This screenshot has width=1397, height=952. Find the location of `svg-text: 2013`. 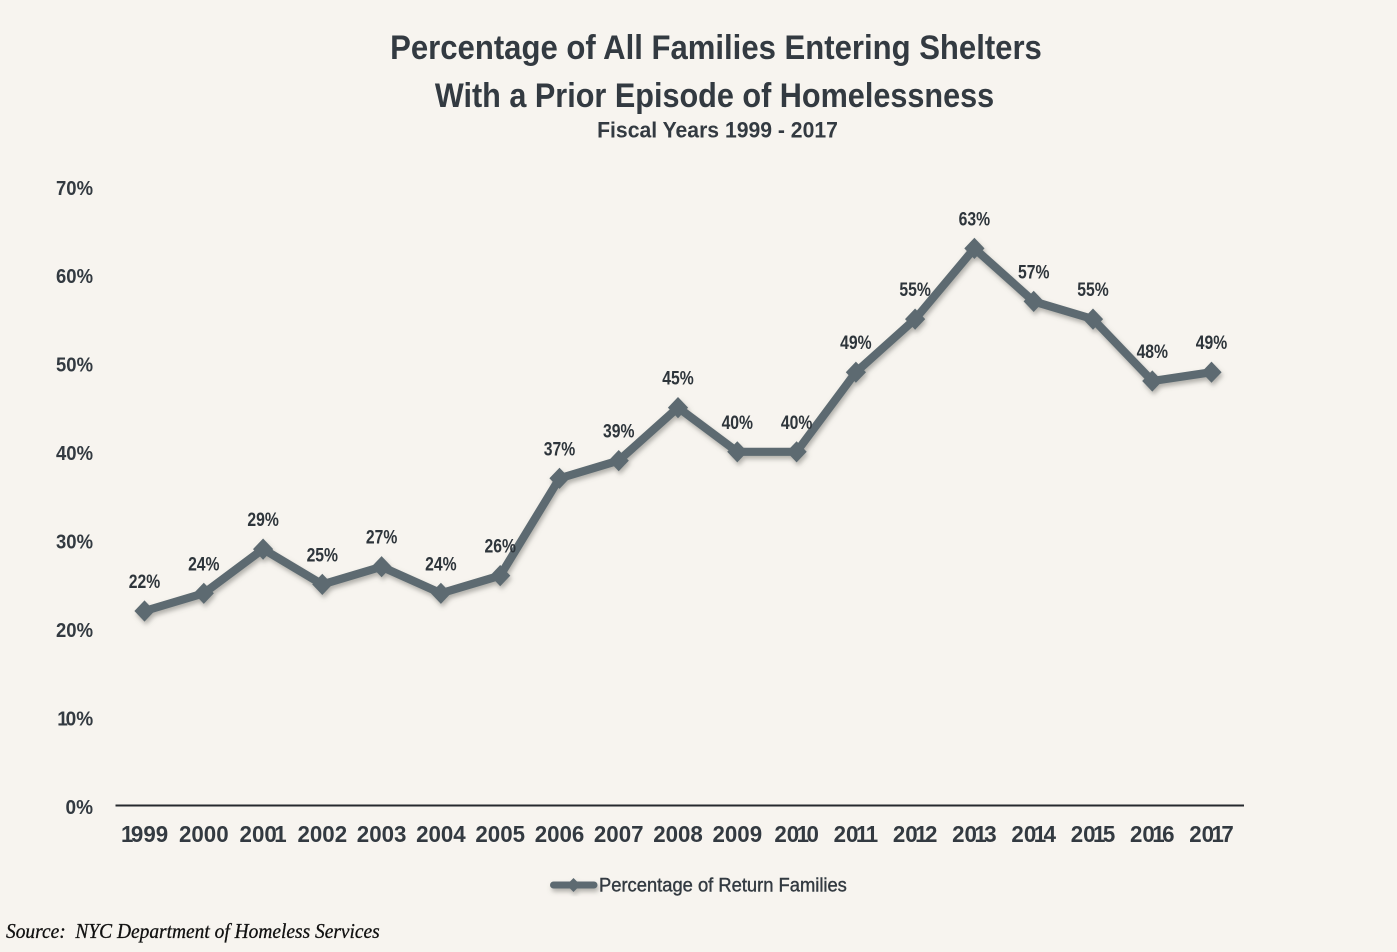

svg-text: 2013 is located at coordinates (974, 834).